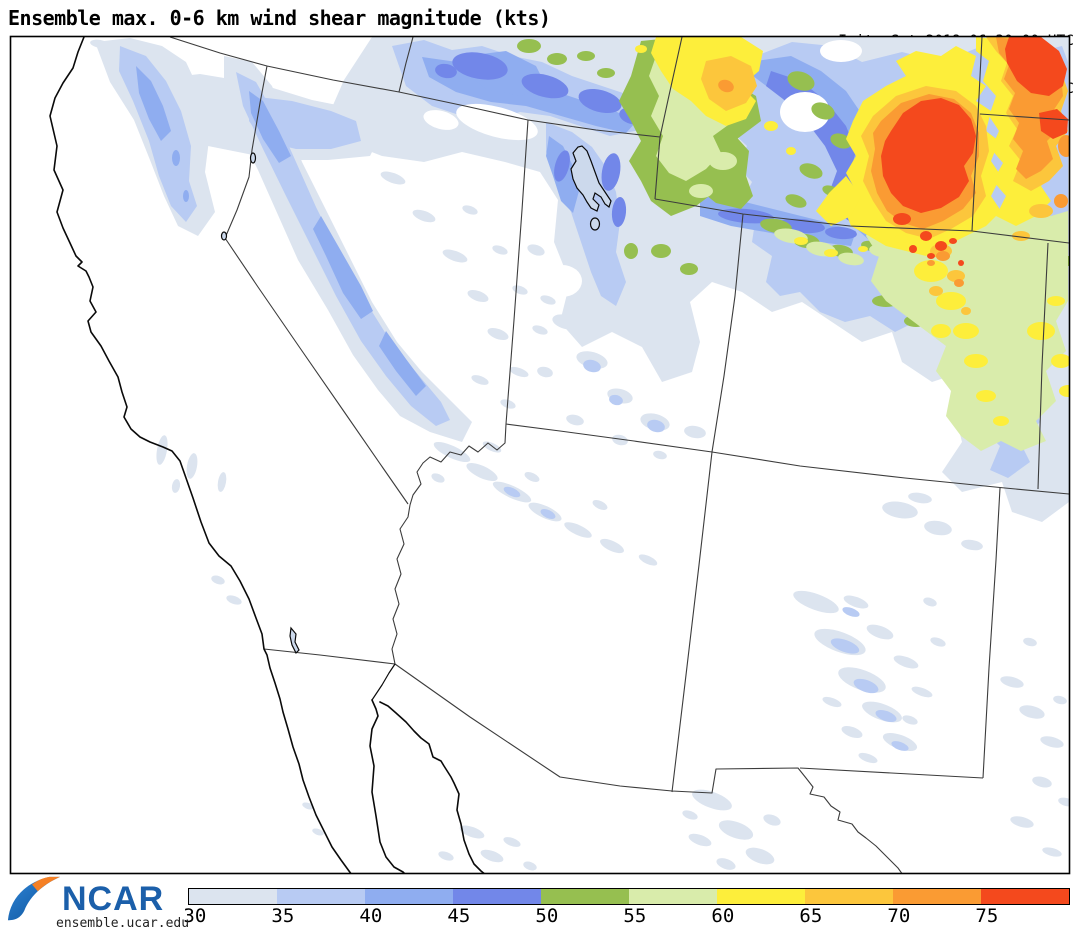 The height and width of the screenshot is (936, 1080). I want to click on colorbar-tick: 35, so click(283, 916).